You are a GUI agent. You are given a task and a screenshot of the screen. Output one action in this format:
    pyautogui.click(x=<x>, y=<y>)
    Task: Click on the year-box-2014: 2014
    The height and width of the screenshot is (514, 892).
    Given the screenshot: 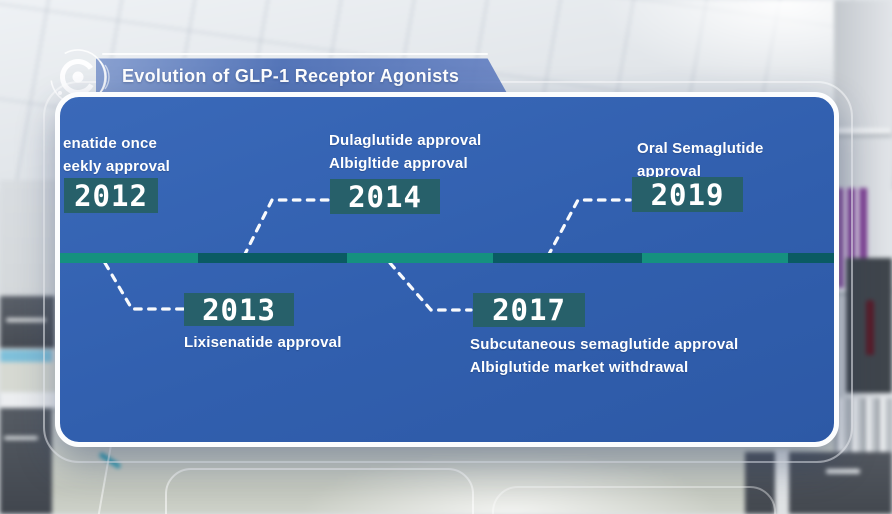 What is the action you would take?
    pyautogui.click(x=385, y=196)
    